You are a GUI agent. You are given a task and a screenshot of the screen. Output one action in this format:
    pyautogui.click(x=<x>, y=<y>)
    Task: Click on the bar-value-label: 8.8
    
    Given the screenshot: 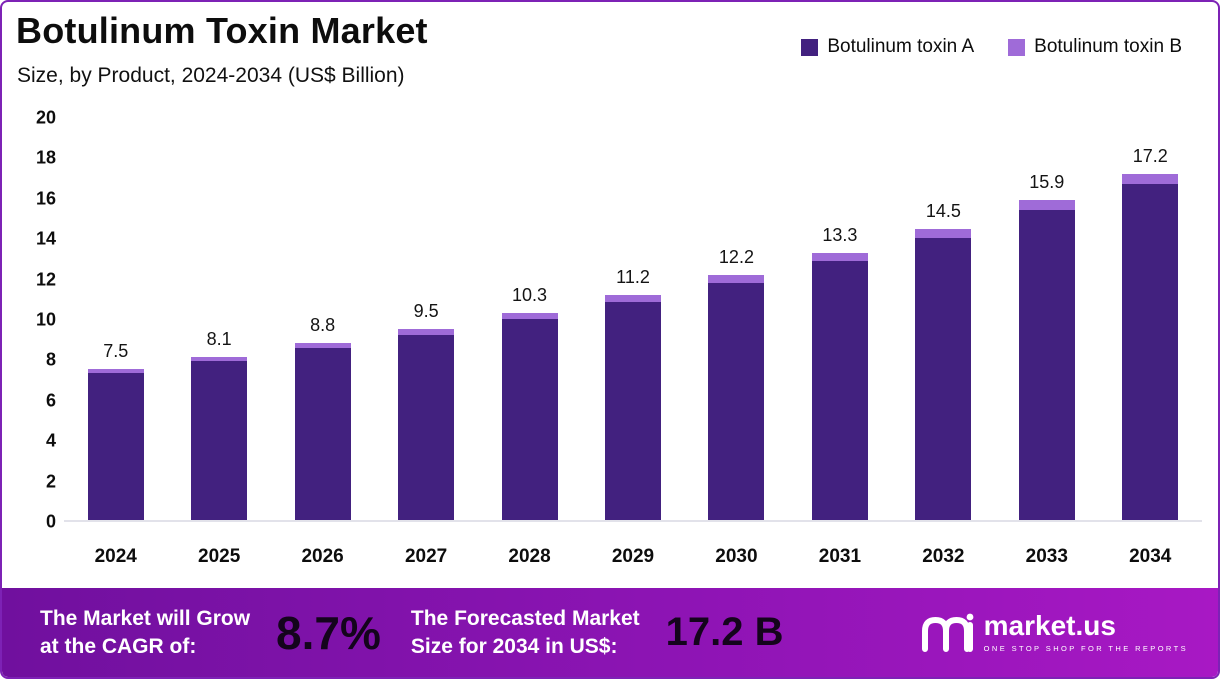 What is the action you would take?
    pyautogui.click(x=323, y=325)
    